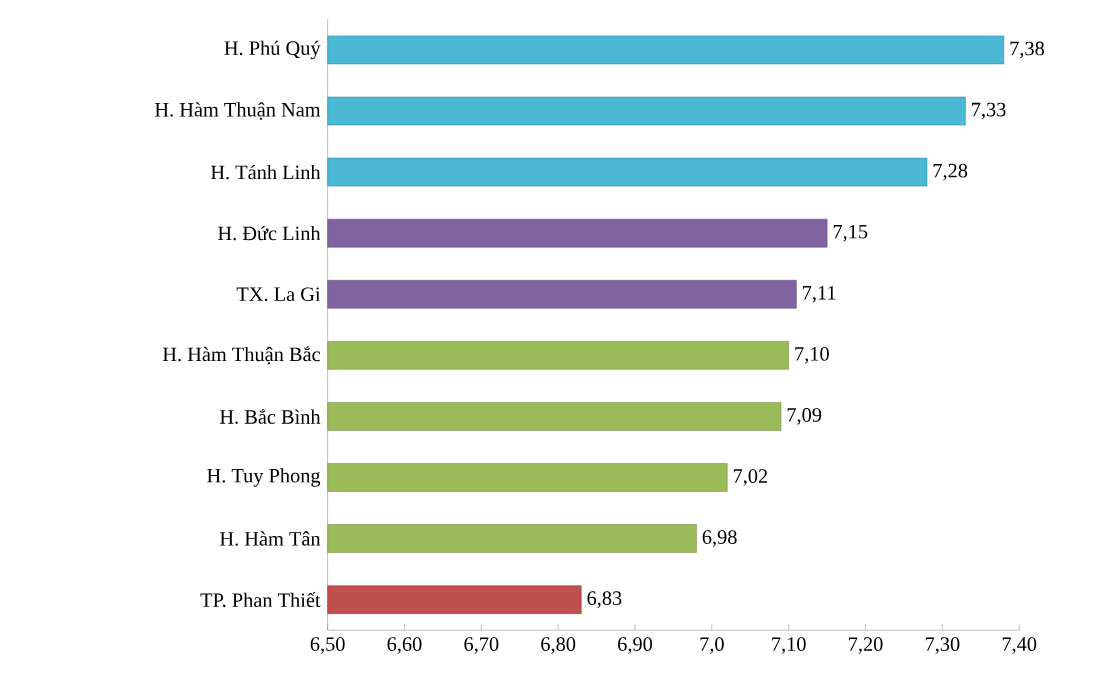 The image size is (1114, 679). What do you see at coordinates (265, 172) in the screenshot?
I see `y-tick-label: H. Tánh Linh` at bounding box center [265, 172].